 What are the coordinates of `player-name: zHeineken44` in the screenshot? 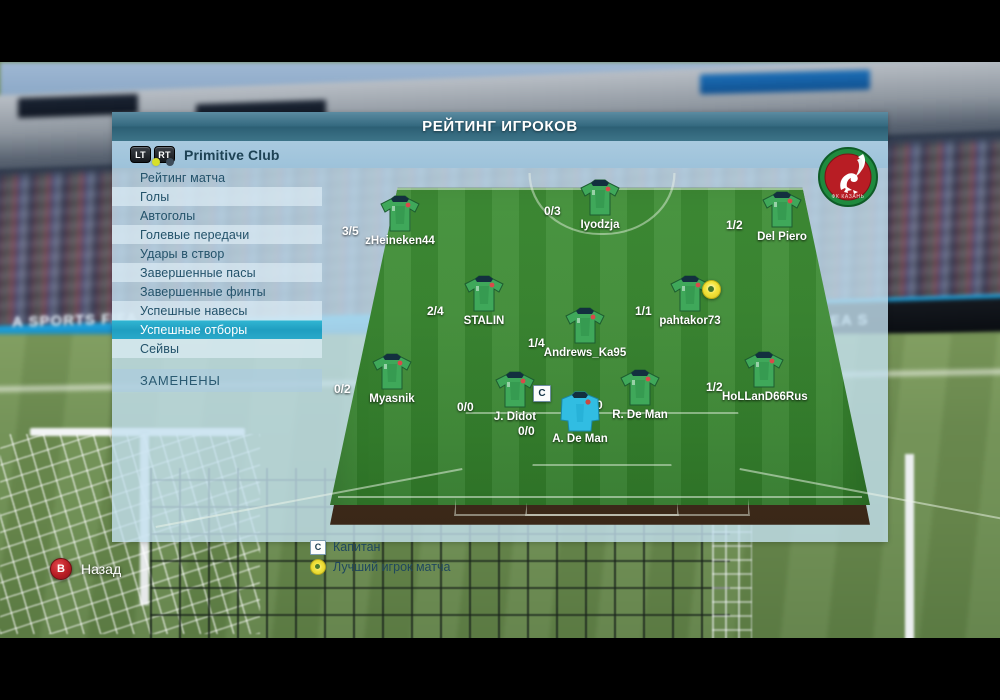 It's located at (400, 241).